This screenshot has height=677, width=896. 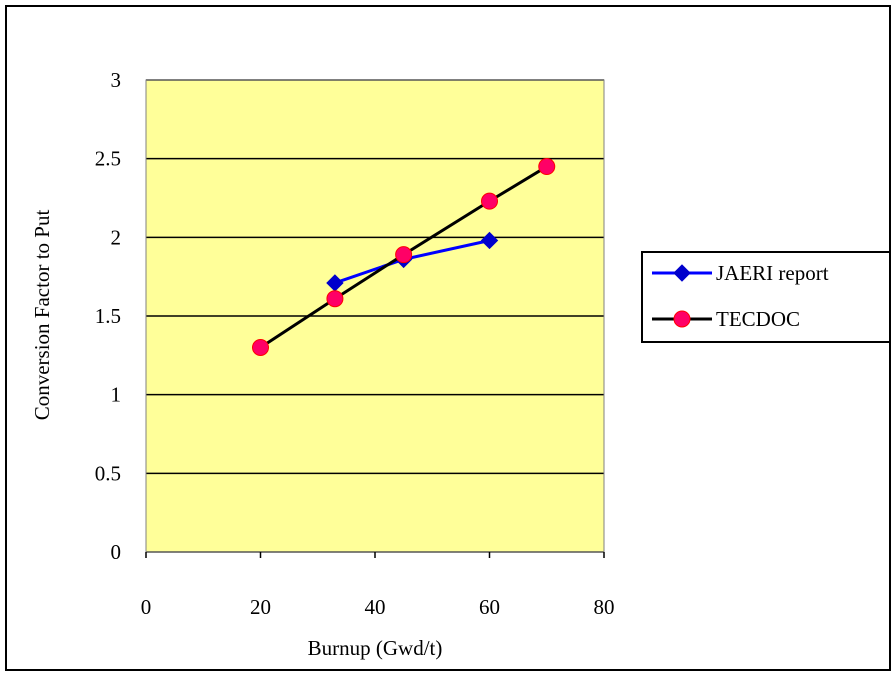 What do you see at coordinates (758, 319) in the screenshot?
I see `legend-label: TECDOC` at bounding box center [758, 319].